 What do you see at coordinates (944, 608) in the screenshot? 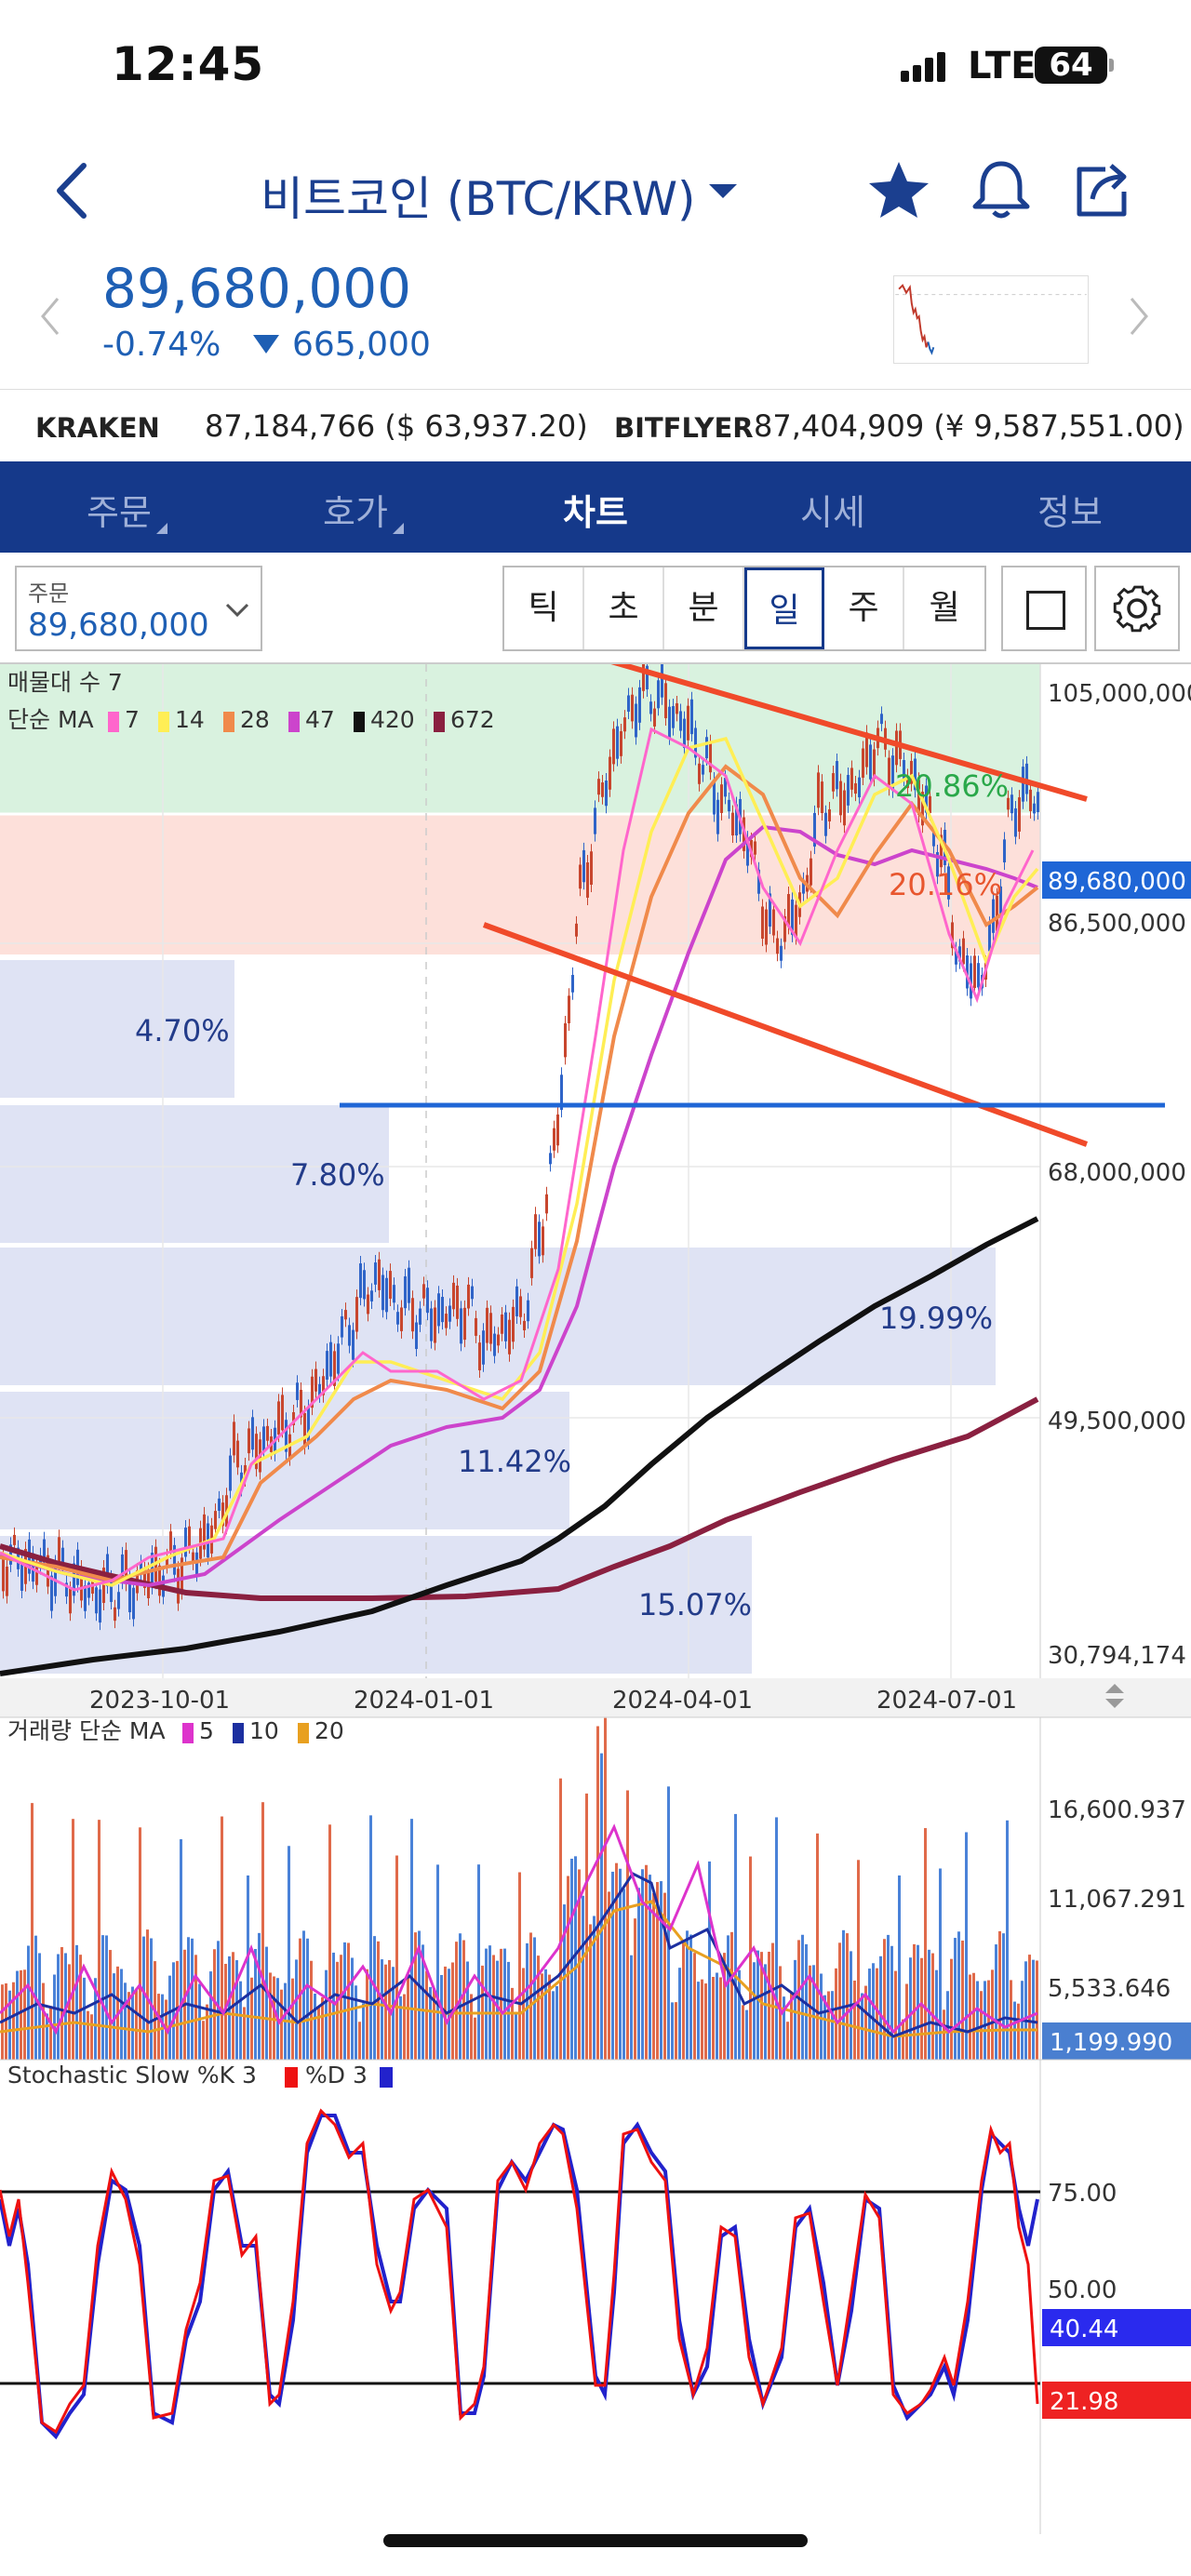
I see `period-month: 월` at bounding box center [944, 608].